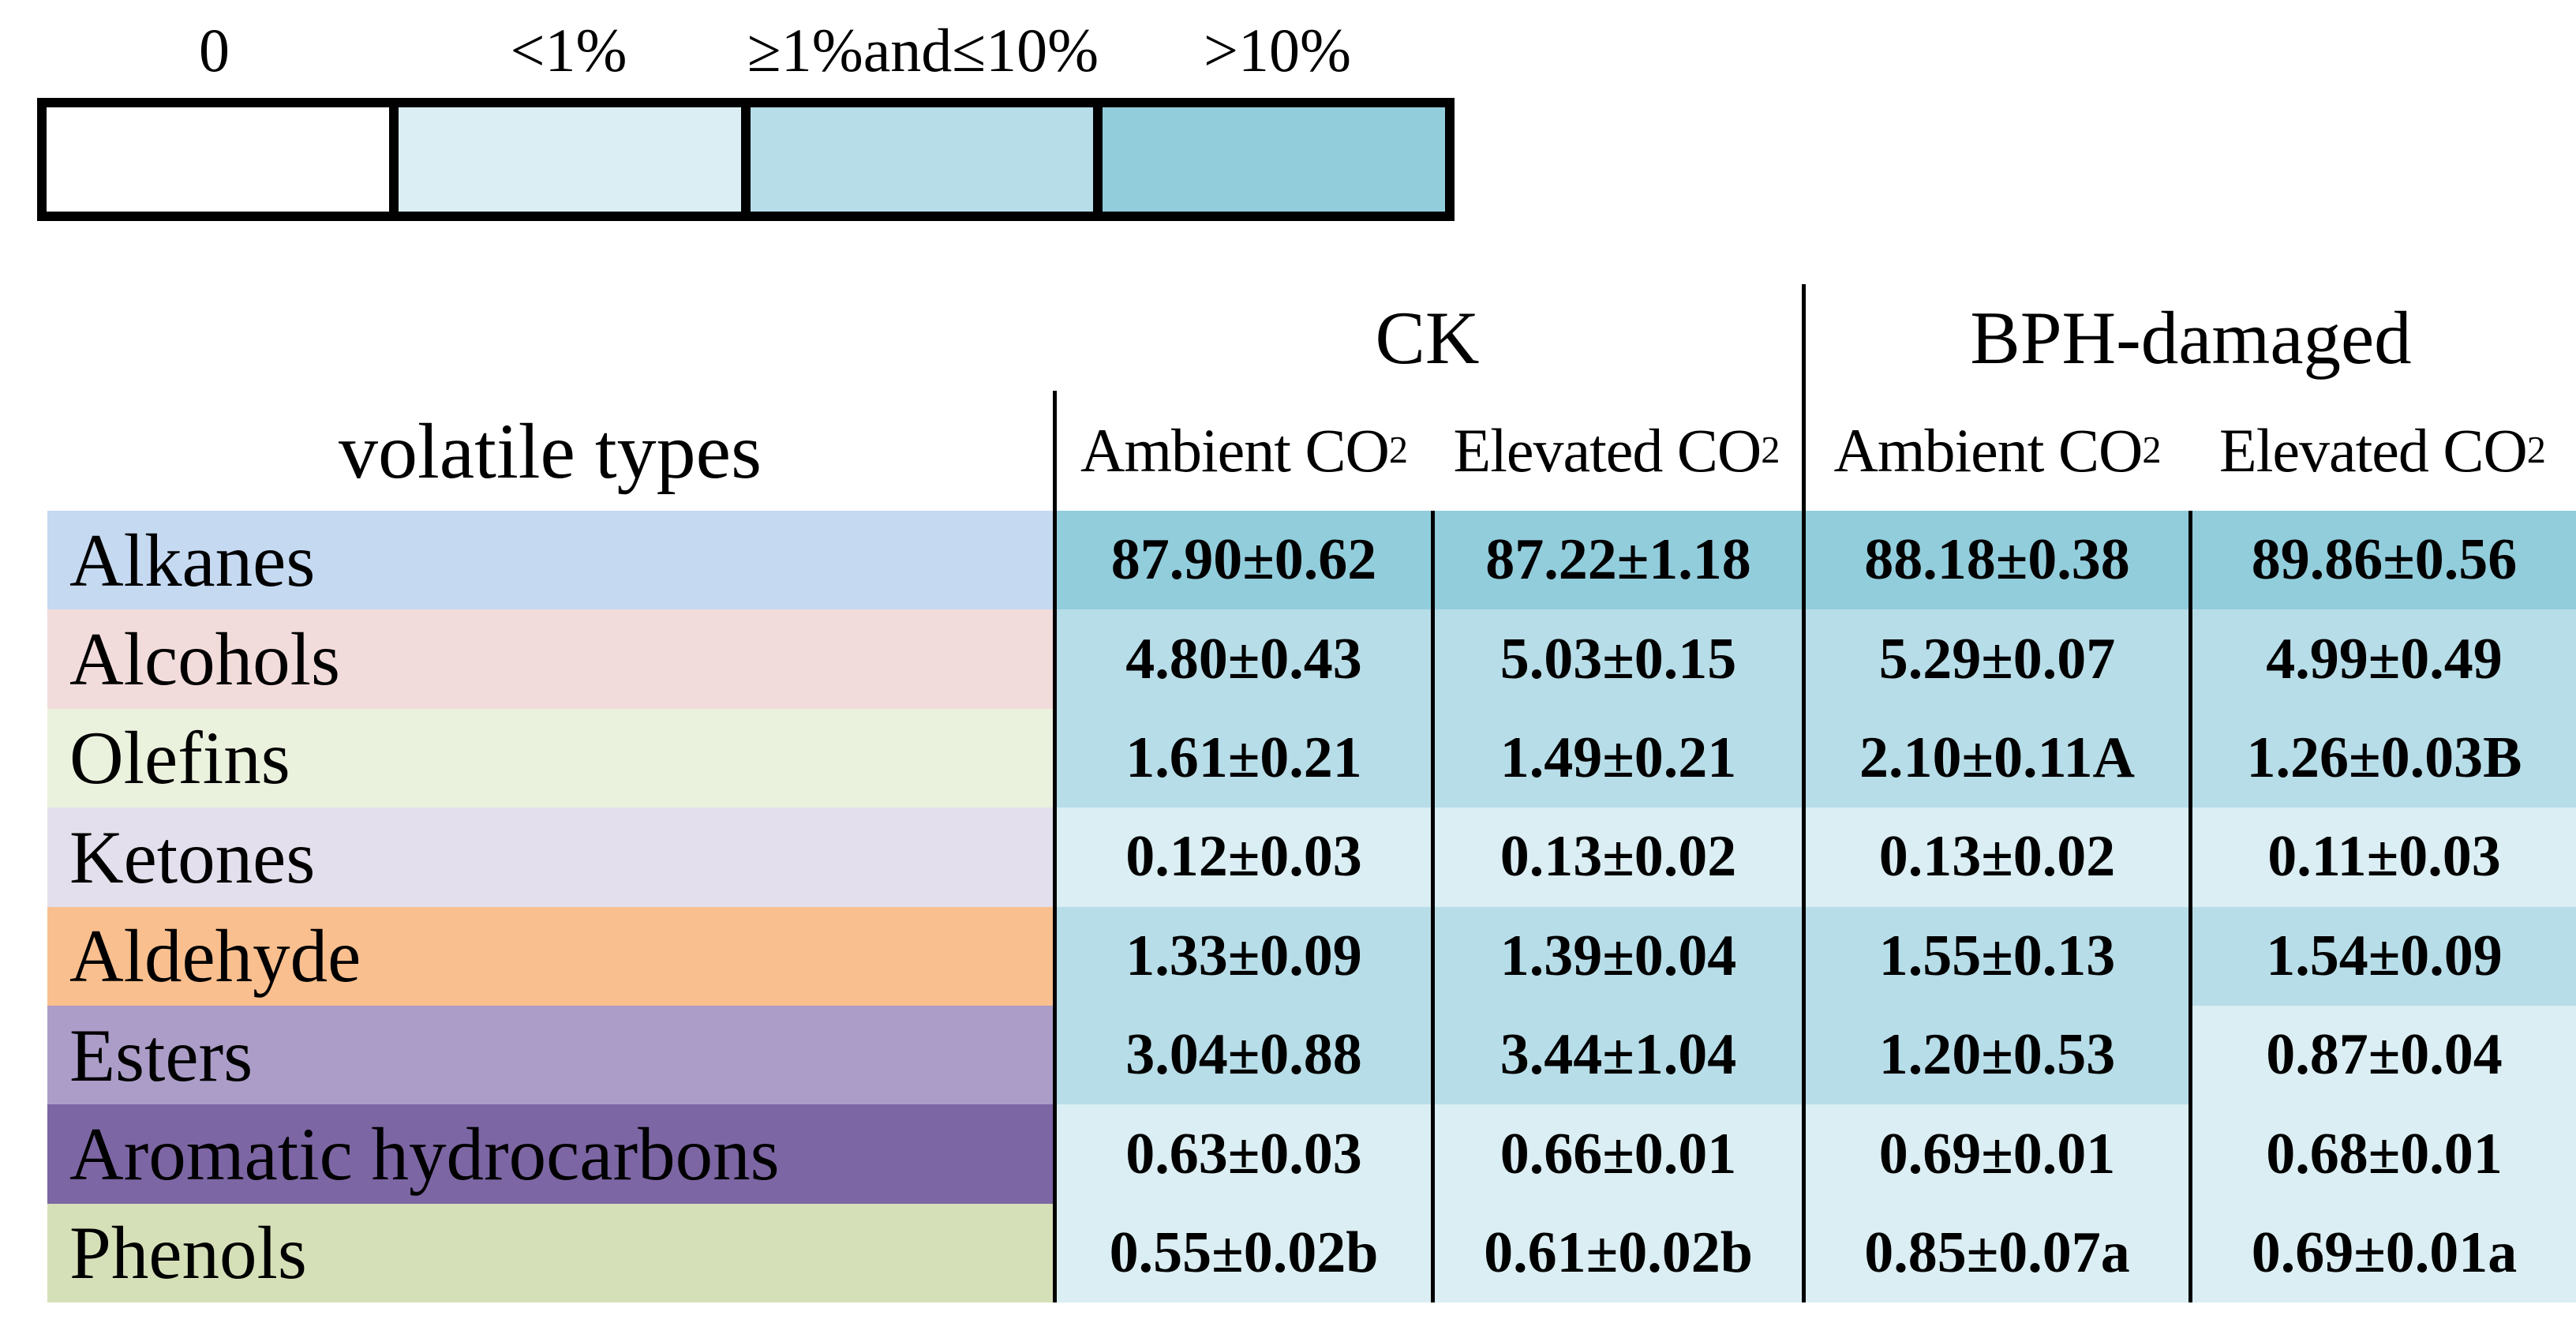 The image size is (2576, 1338). What do you see at coordinates (1995, 1154) in the screenshot?
I see `value-cell: 0.69±0.01` at bounding box center [1995, 1154].